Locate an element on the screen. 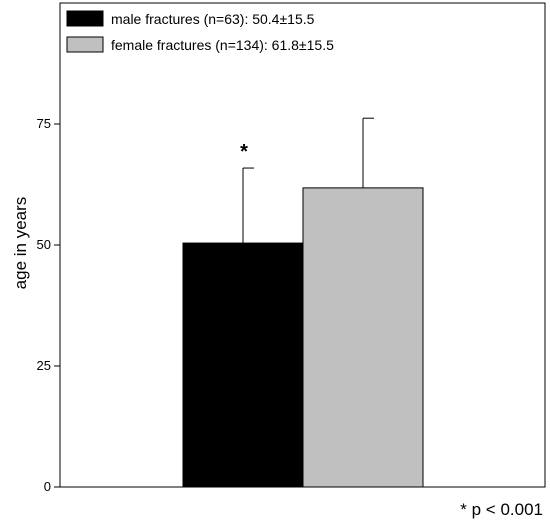  bar-male is located at coordinates (243, 365).